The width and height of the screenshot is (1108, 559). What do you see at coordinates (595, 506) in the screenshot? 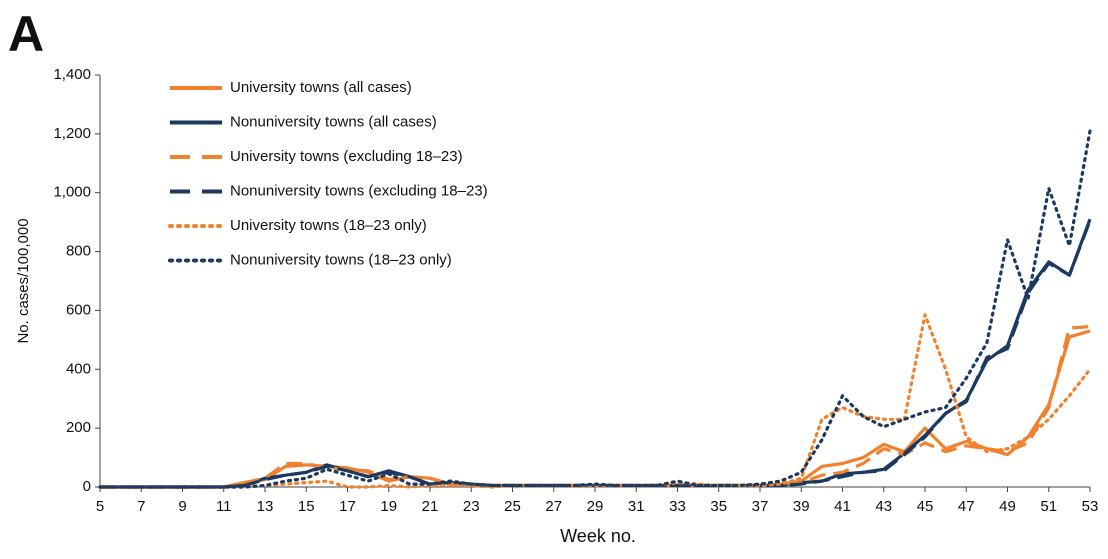
I see `x-tick-label: 29` at bounding box center [595, 506].